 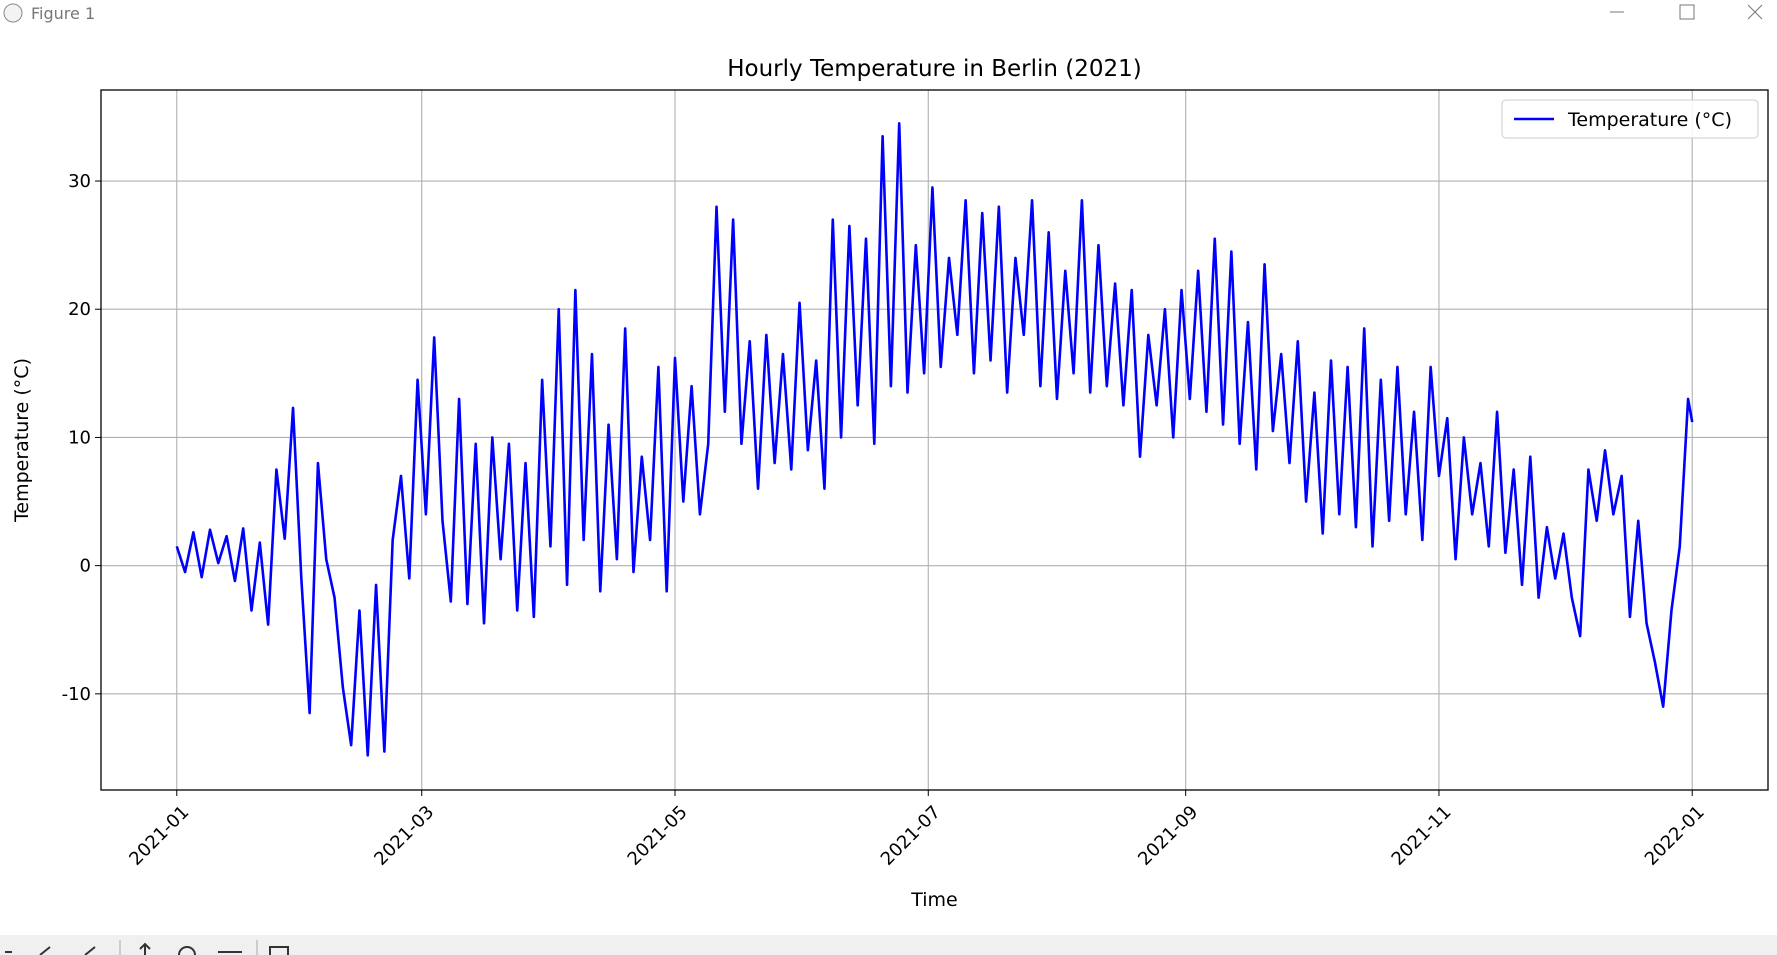 I want to click on y-tick-label: 20, so click(x=79, y=309).